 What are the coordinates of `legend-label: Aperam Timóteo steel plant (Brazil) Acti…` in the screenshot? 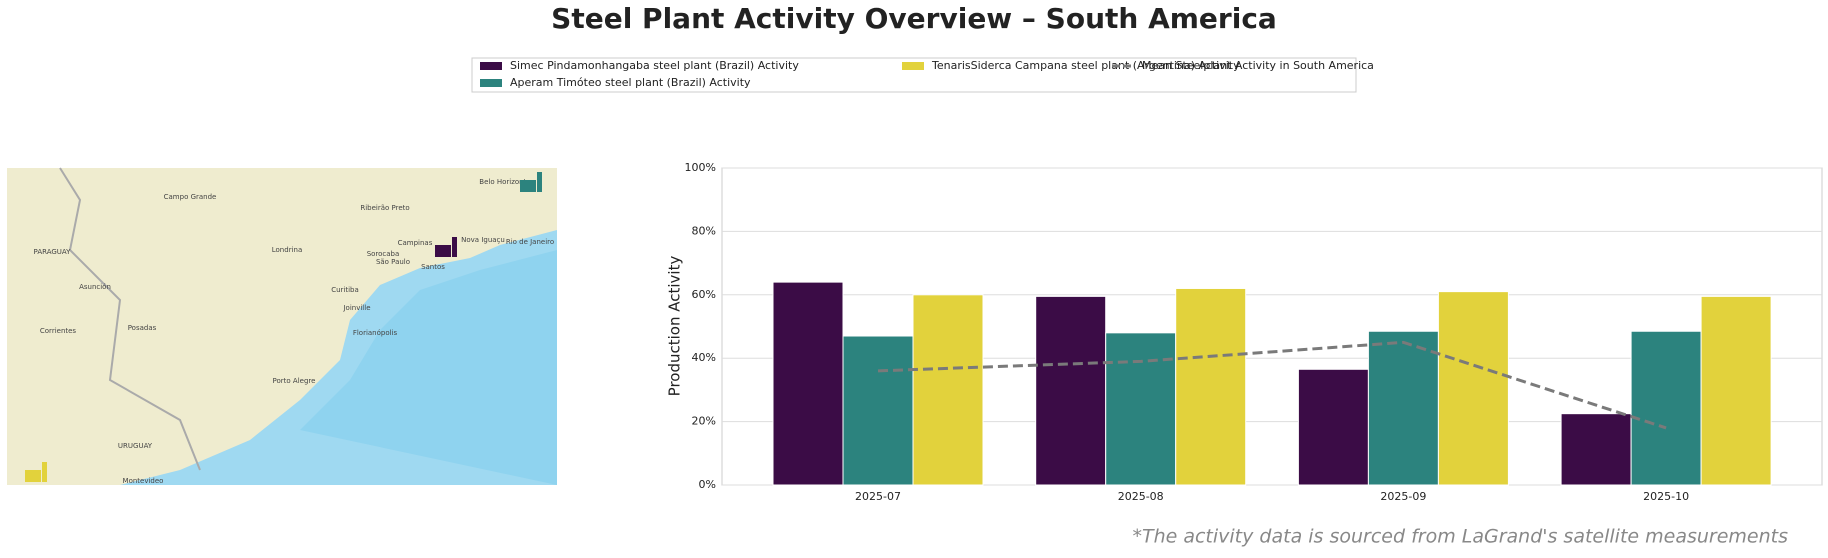 It's located at (630, 82).